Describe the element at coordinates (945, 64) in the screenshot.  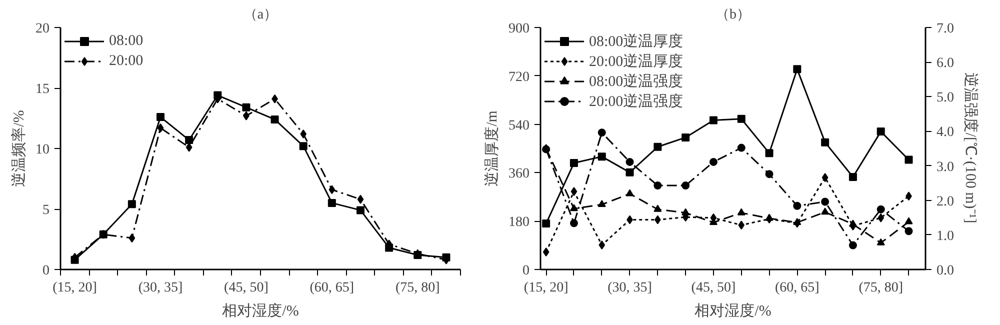
I see `y2-tick-label: 6.0` at that location.